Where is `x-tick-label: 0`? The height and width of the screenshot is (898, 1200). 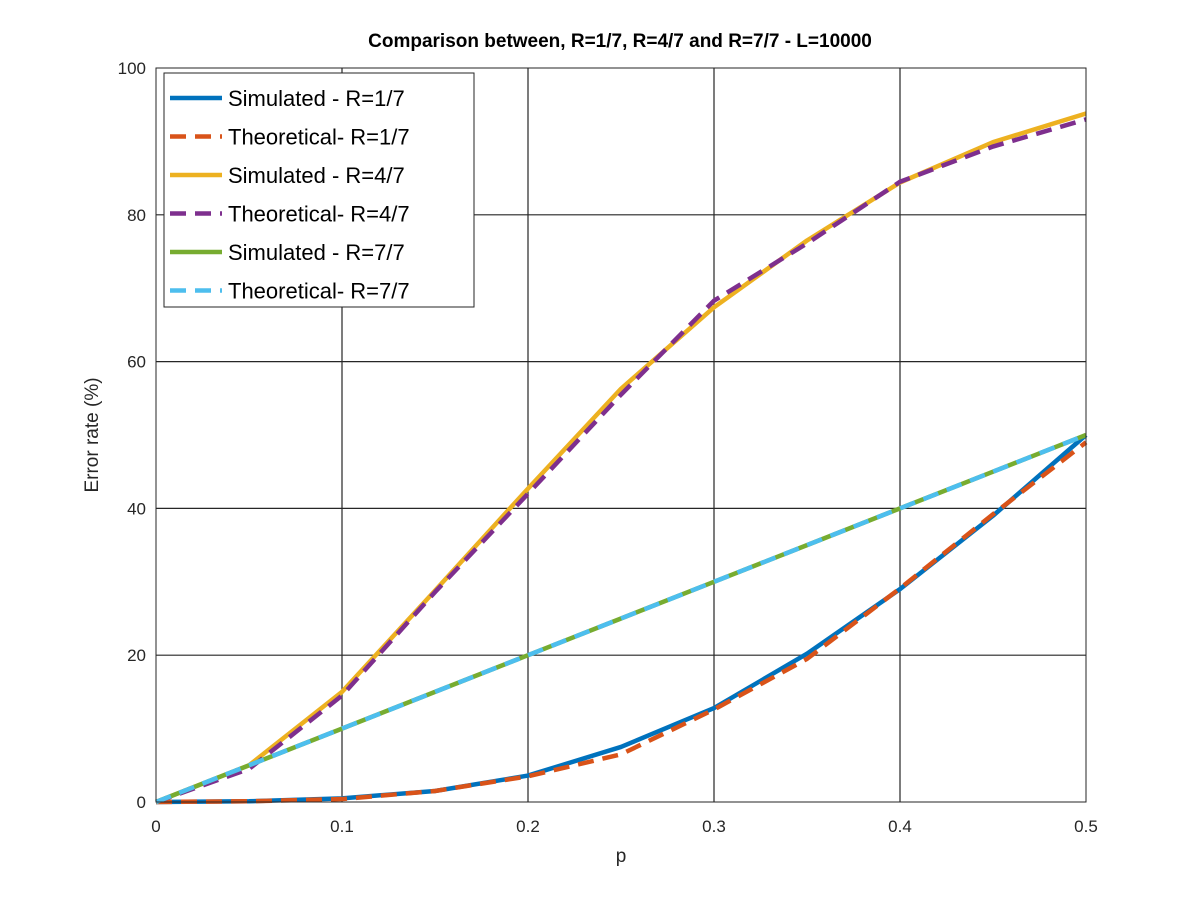 x-tick-label: 0 is located at coordinates (155, 826).